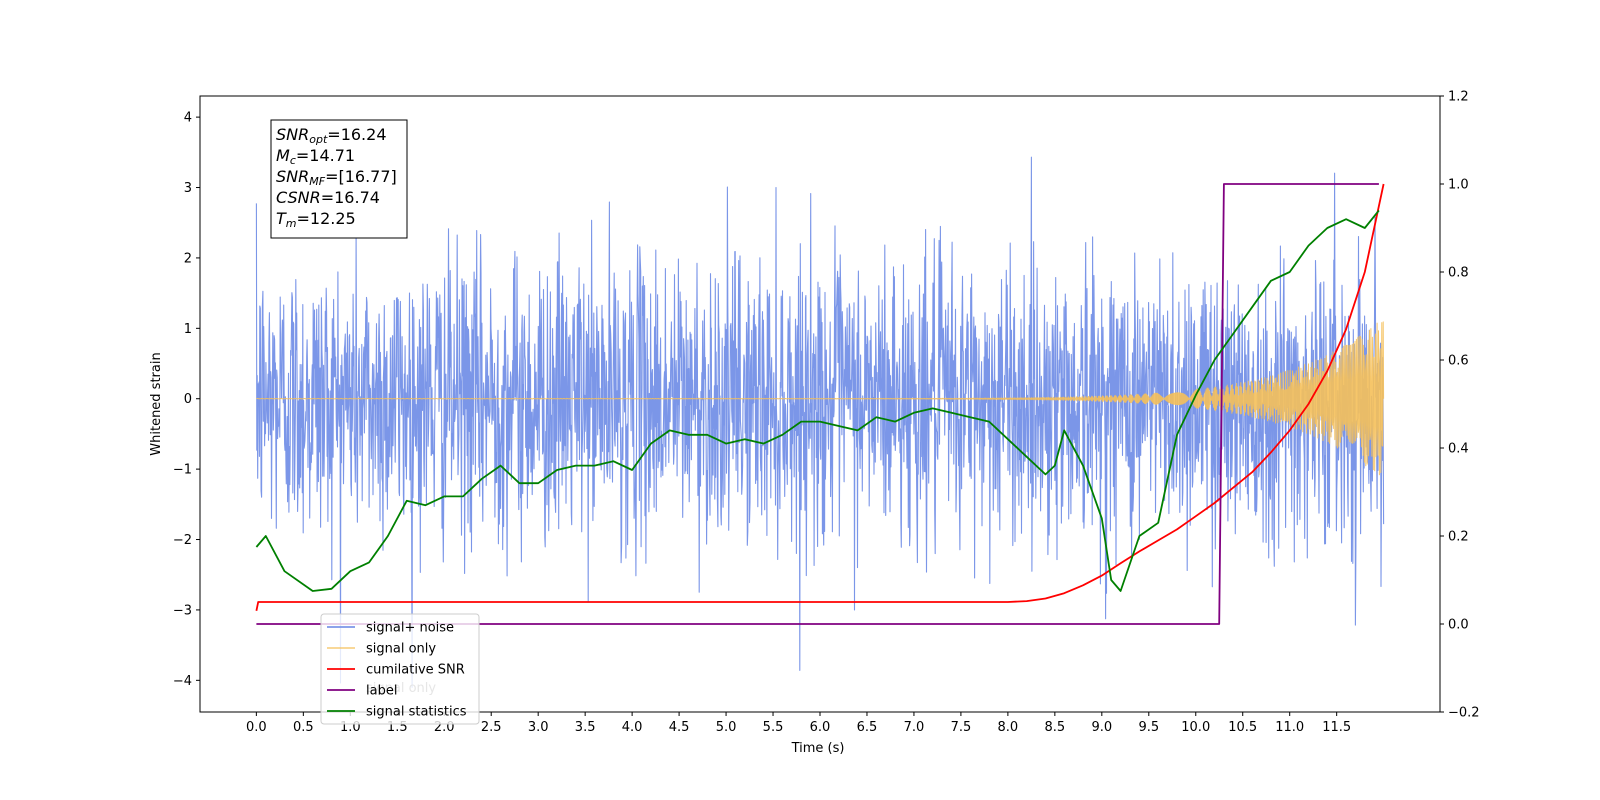 Image resolution: width=1600 pixels, height=800 pixels. What do you see at coordinates (328, 197) in the screenshot?
I see `annotation-line: CSNR=16.74` at bounding box center [328, 197].